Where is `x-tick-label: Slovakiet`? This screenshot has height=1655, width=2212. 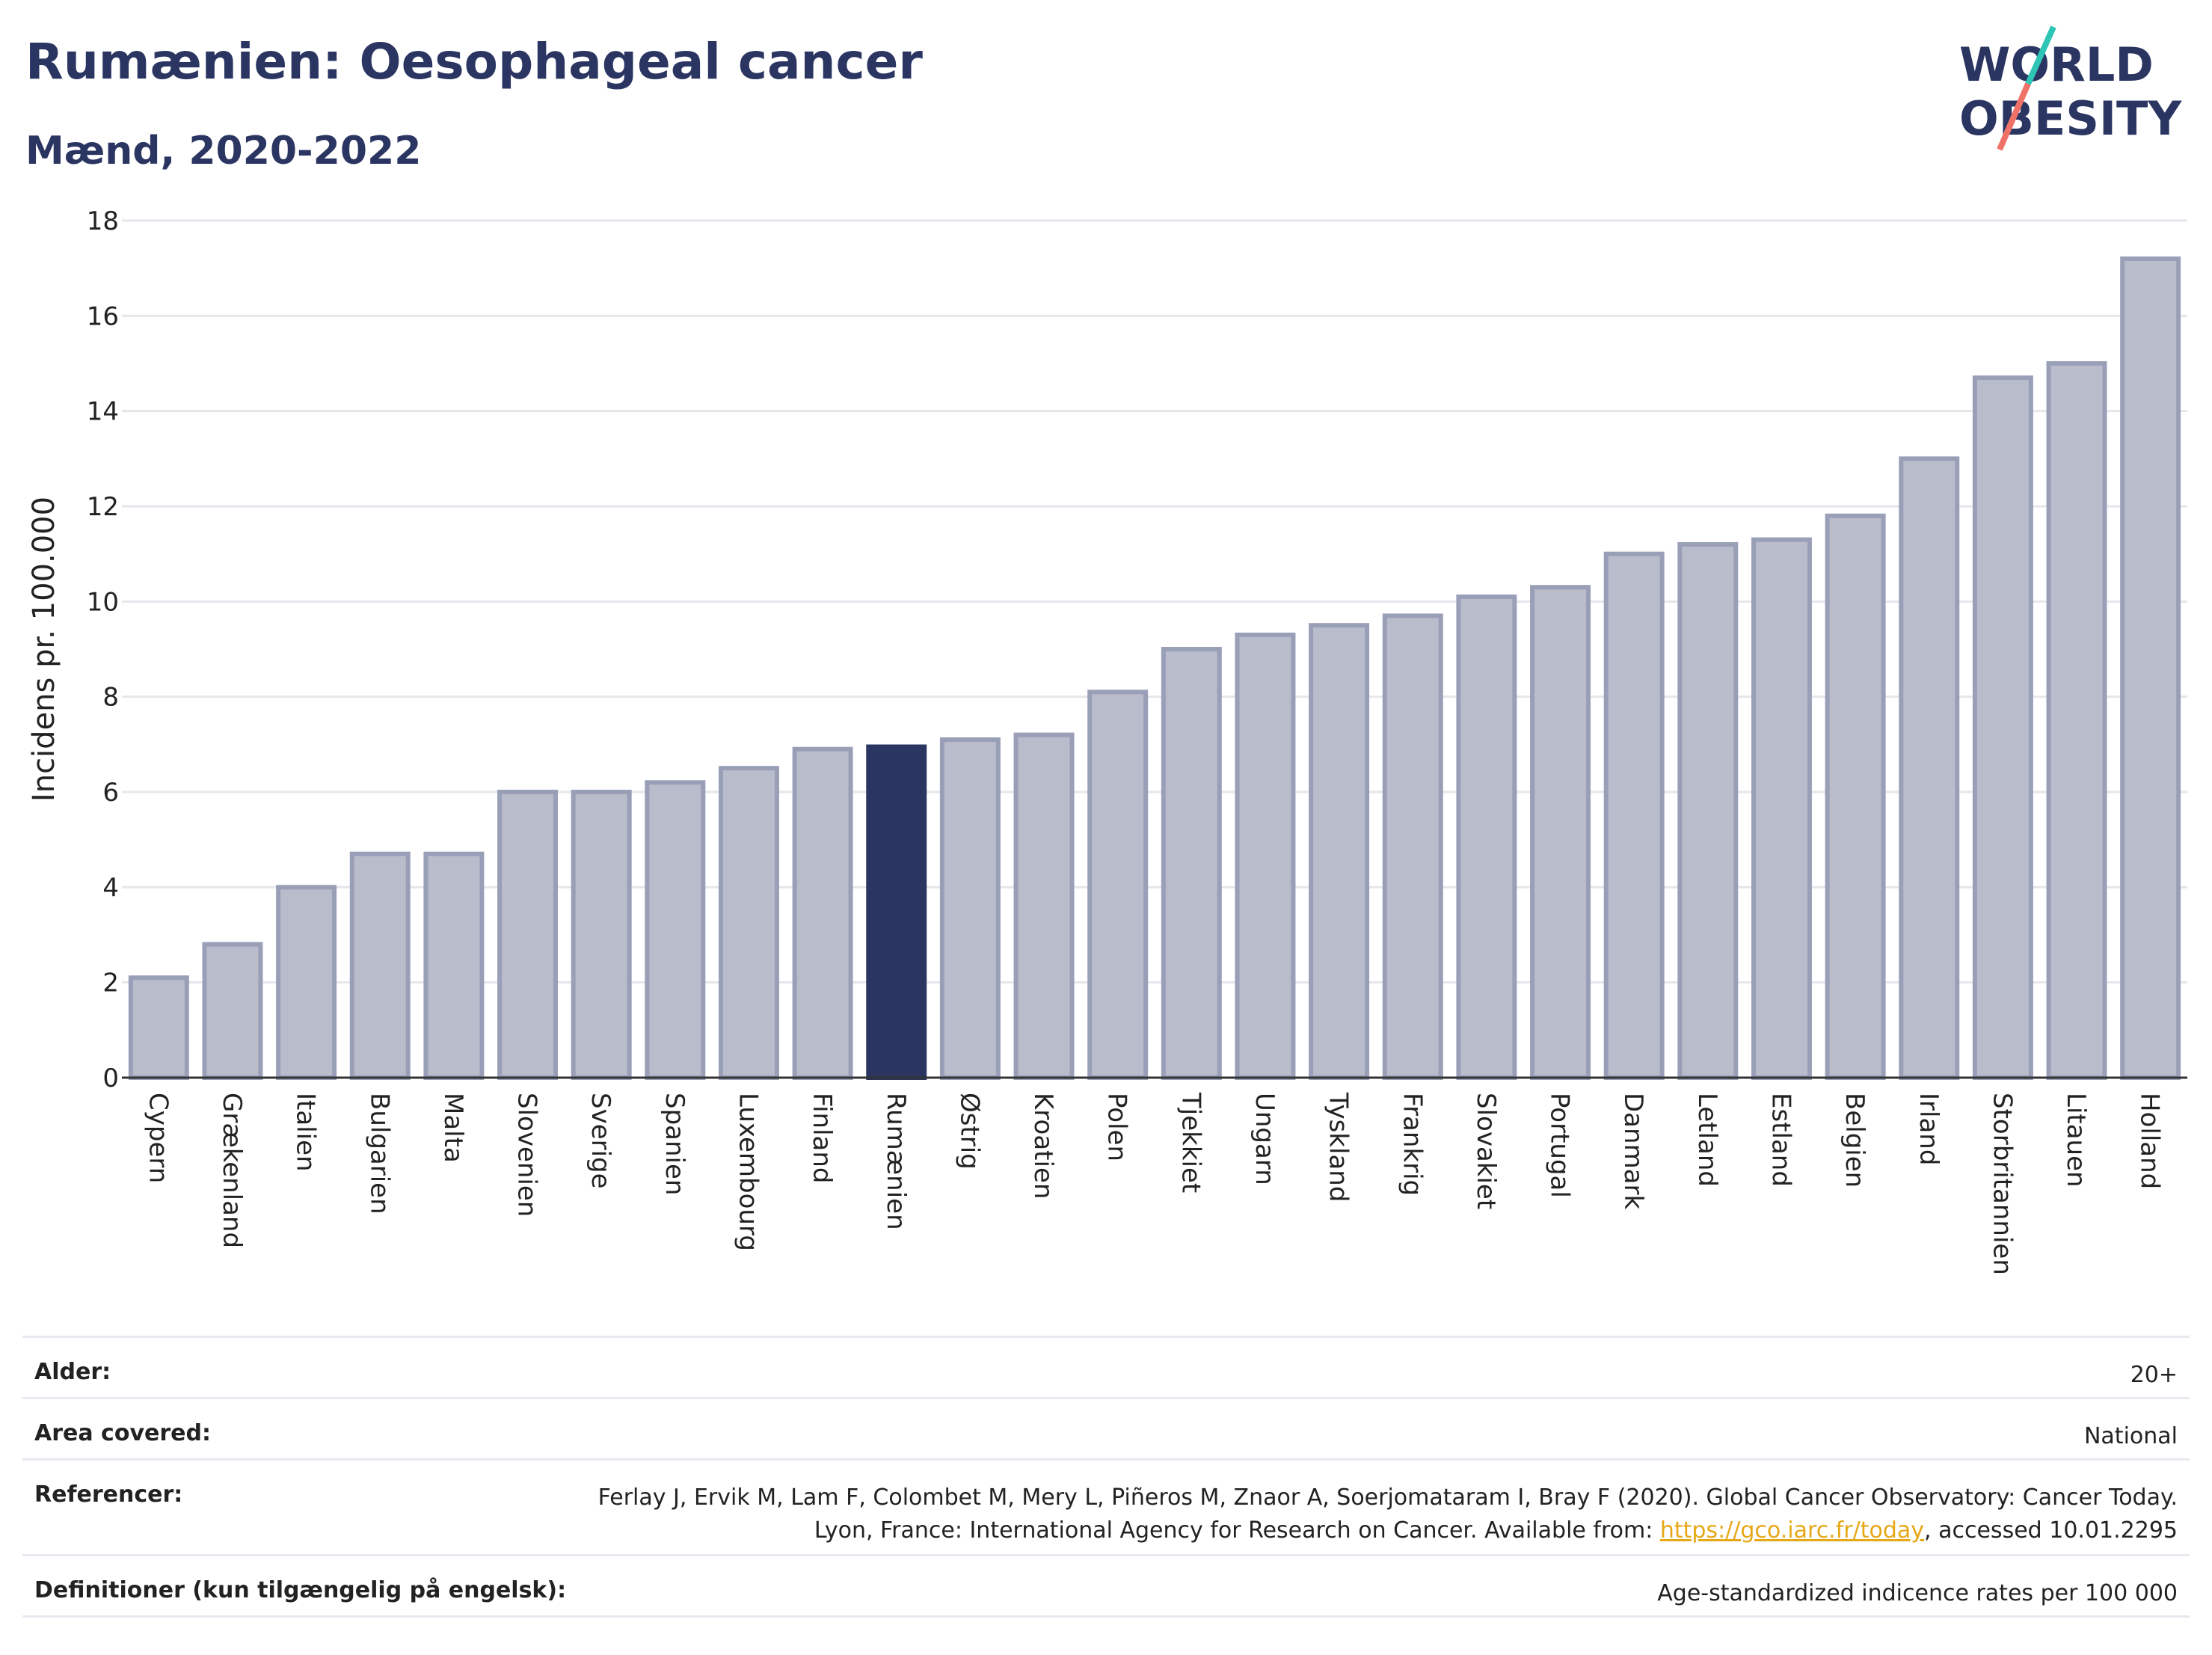
x-tick-label: Slovakiet is located at coordinates (1486, 1151).